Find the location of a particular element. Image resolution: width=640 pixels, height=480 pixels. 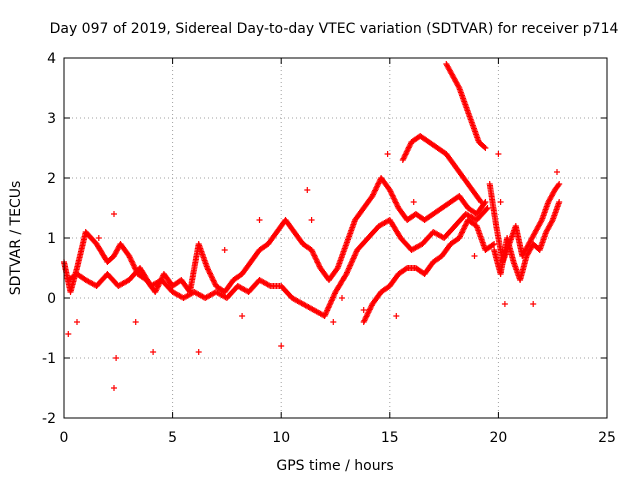

y-tick-label: 4 is located at coordinates (51, 59).